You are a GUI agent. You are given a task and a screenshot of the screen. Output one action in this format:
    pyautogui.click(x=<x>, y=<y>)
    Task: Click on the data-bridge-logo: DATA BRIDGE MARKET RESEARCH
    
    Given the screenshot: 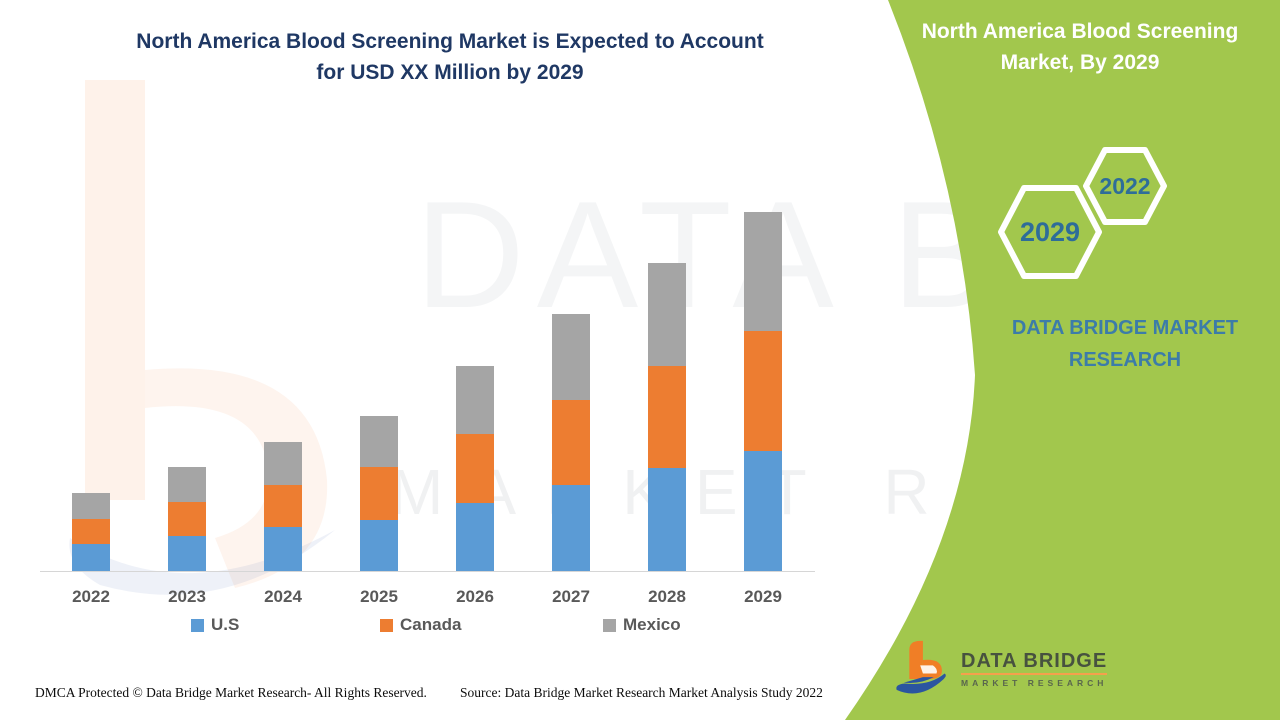 What is the action you would take?
    pyautogui.click(x=1000, y=669)
    